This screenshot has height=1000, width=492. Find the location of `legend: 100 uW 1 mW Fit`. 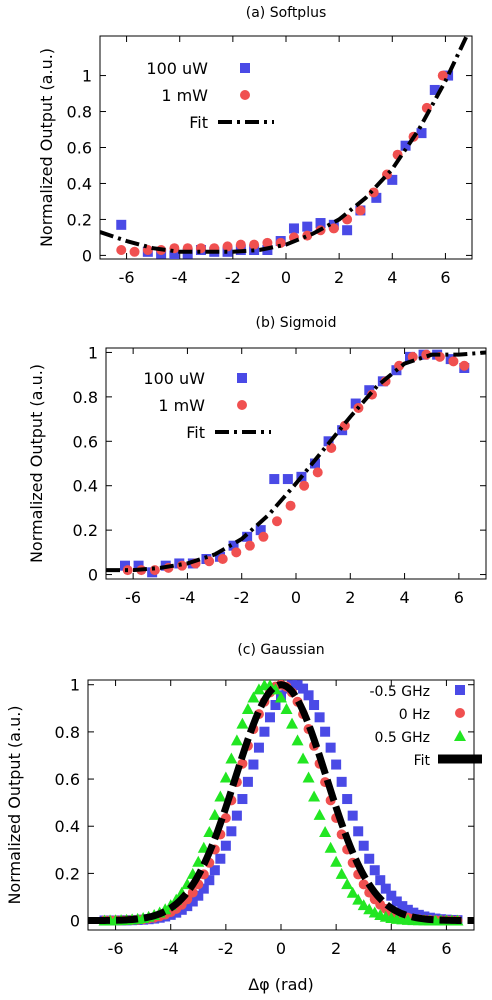

legend: 100 uW 1 mW Fit is located at coordinates (210, 95).